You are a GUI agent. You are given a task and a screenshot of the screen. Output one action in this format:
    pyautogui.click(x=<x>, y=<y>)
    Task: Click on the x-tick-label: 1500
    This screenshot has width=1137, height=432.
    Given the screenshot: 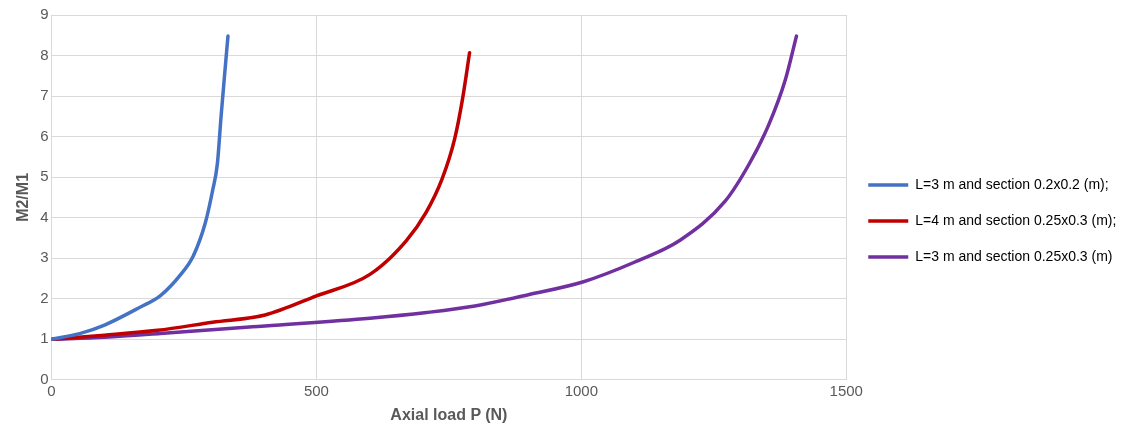 What is the action you would take?
    pyautogui.click(x=846, y=390)
    